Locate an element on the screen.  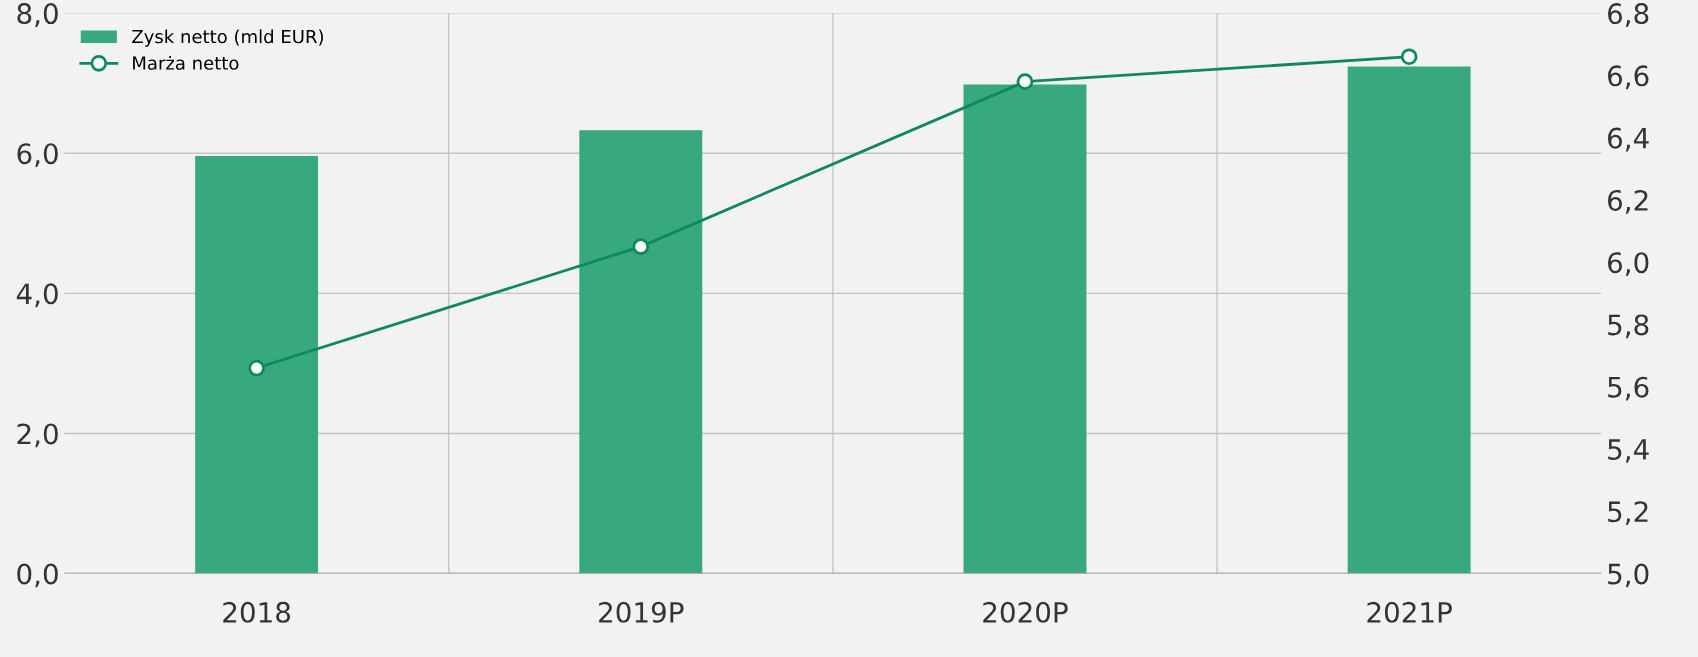
y2-tick-label: 6,2 is located at coordinates (1628, 201).